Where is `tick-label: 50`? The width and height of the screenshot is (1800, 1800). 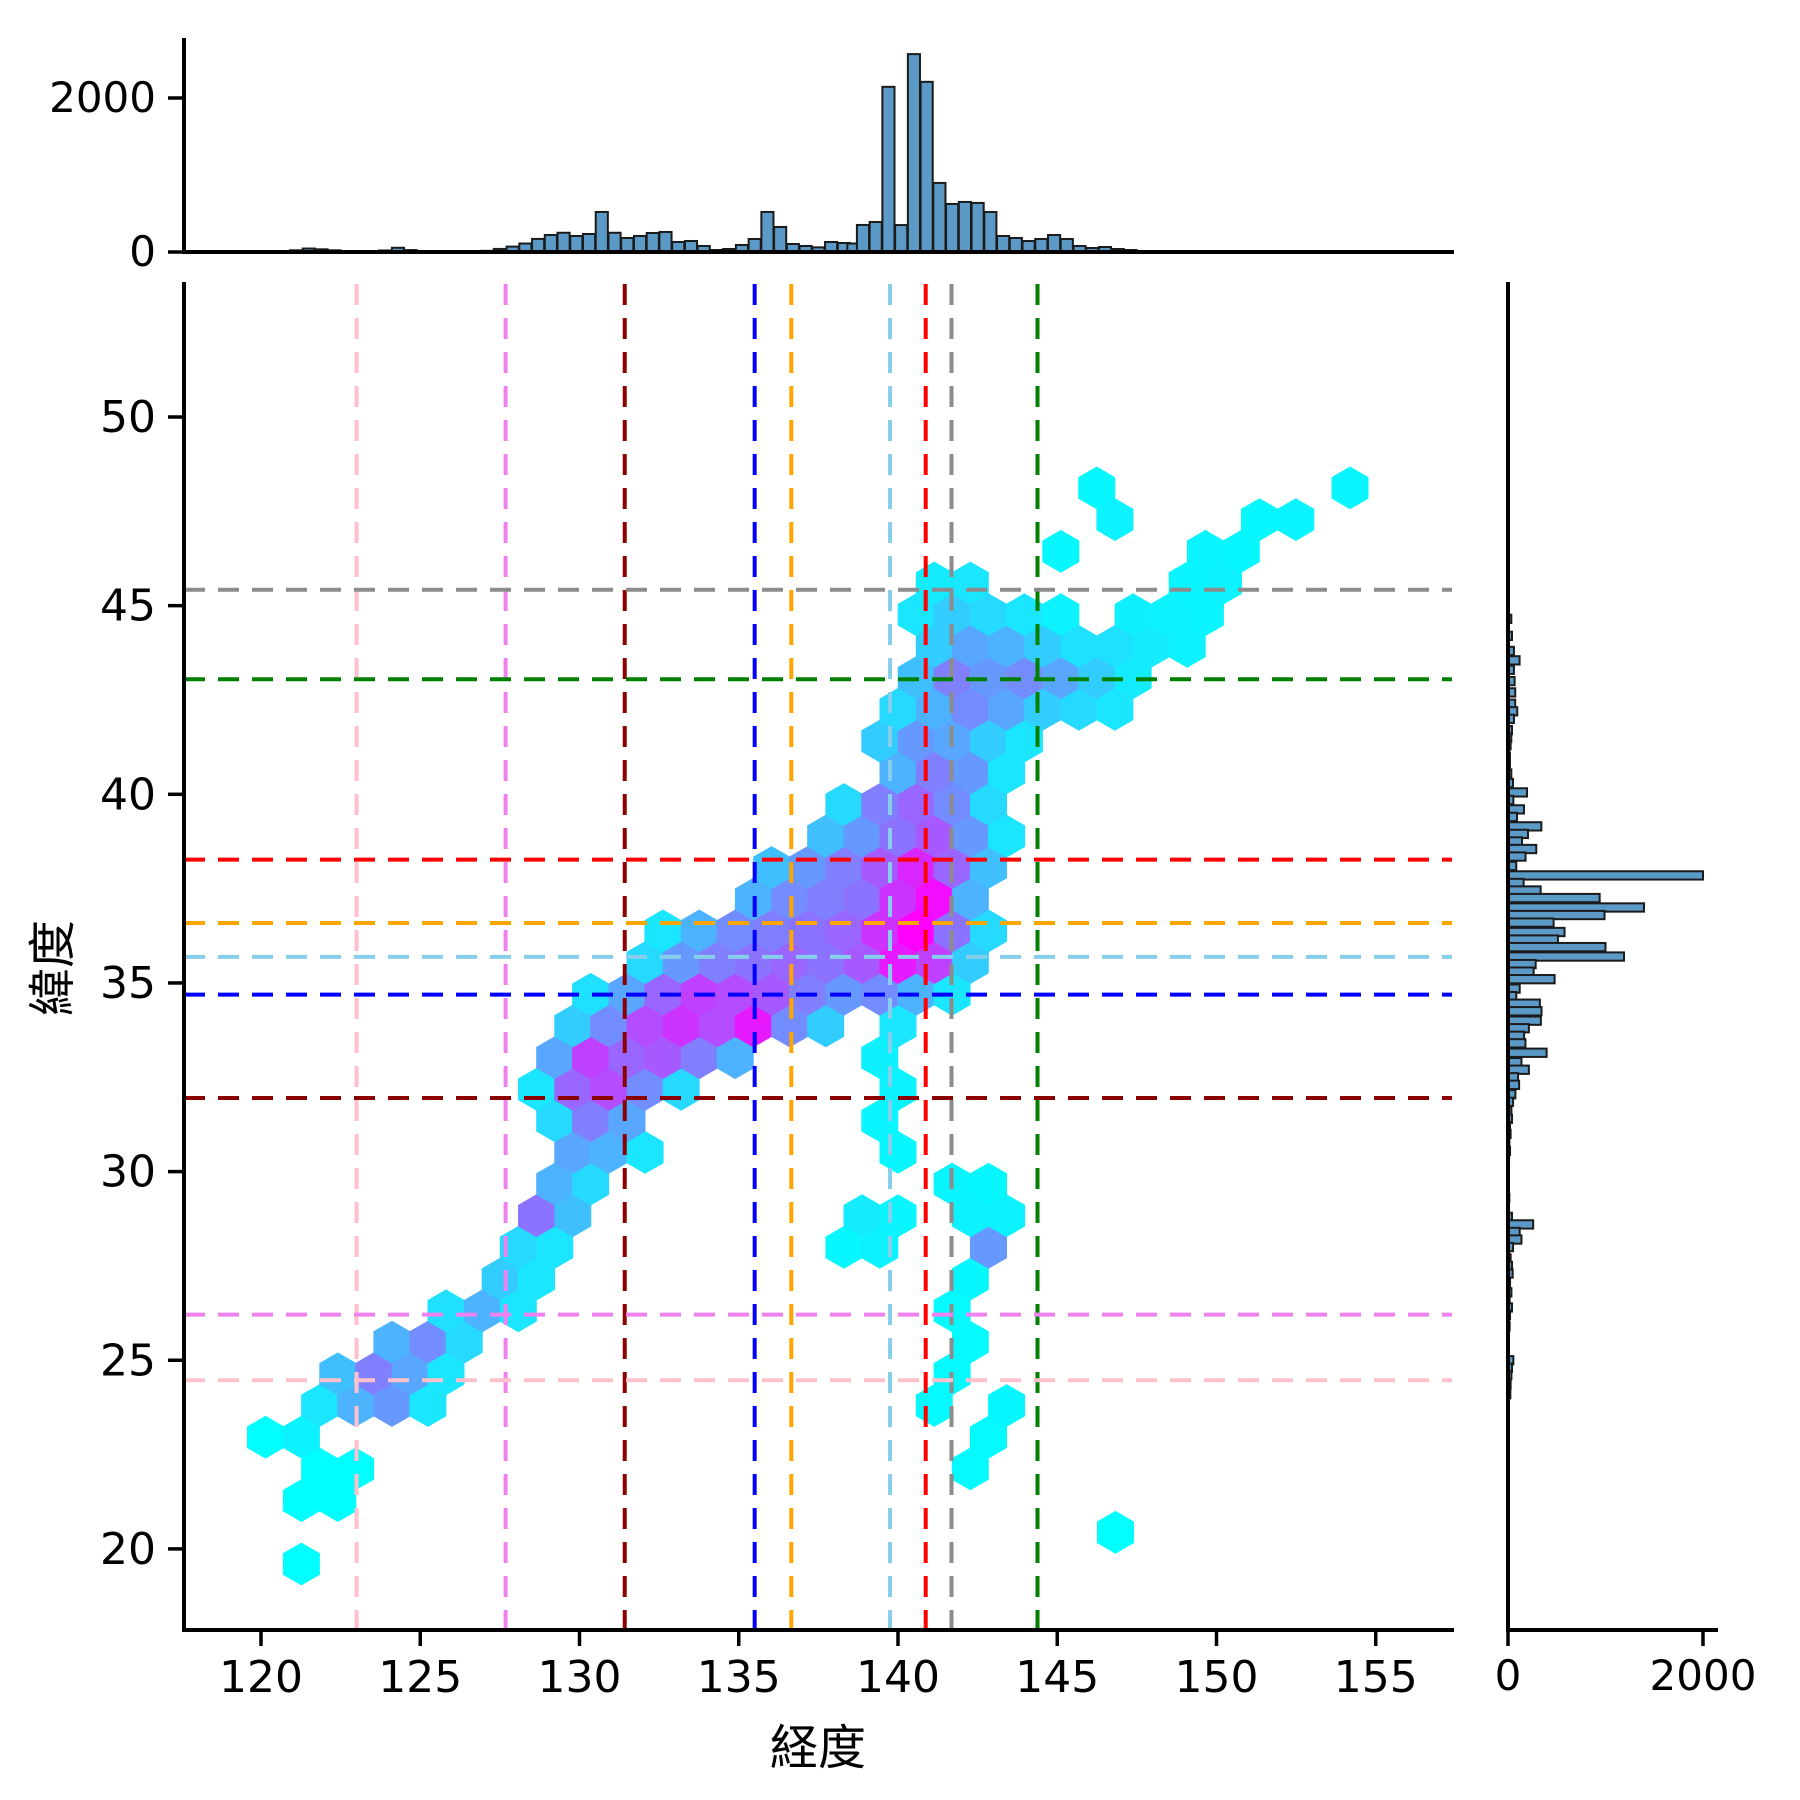
tick-label: 50 is located at coordinates (128, 417).